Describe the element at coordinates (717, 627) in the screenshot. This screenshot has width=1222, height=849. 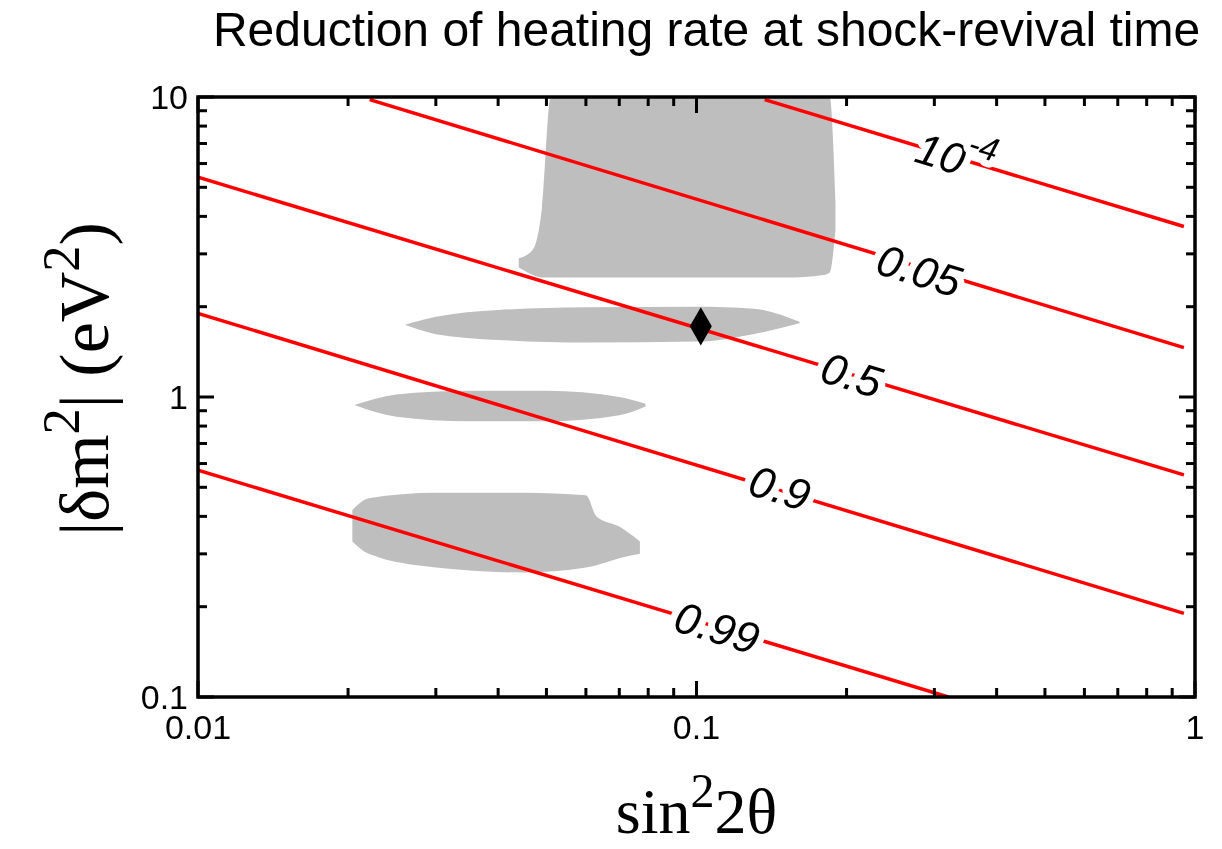
I see `annotation: 0.99` at that location.